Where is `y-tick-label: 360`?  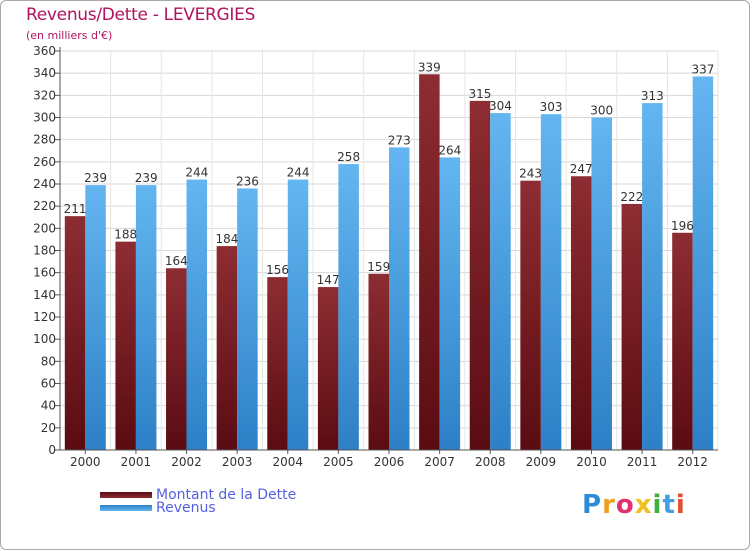 y-tick-label: 360 is located at coordinates (44, 51).